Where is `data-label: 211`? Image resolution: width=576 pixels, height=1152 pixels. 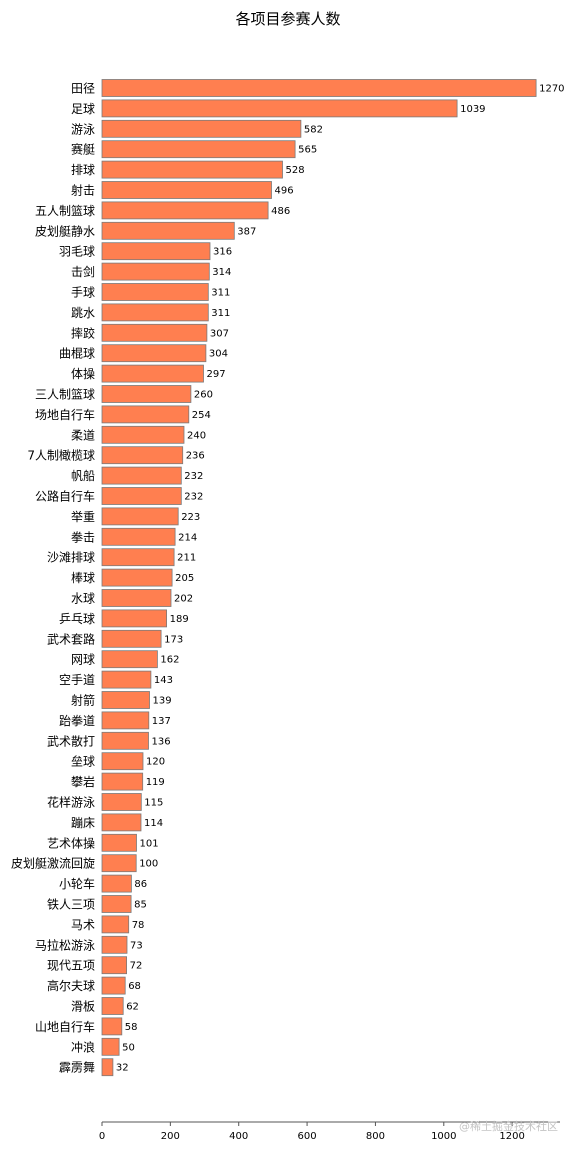 data-label: 211 is located at coordinates (186, 558).